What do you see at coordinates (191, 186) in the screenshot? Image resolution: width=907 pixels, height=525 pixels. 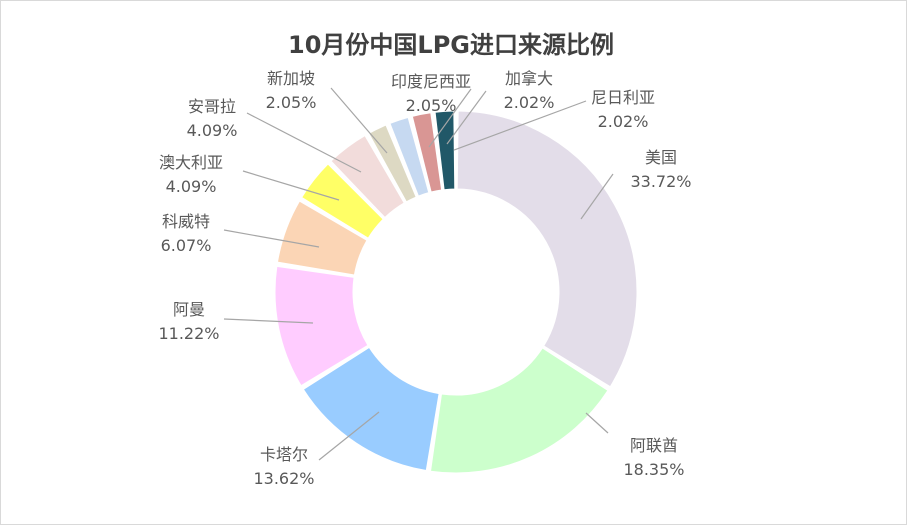 I see `value-label-6: 4.09%` at bounding box center [191, 186].